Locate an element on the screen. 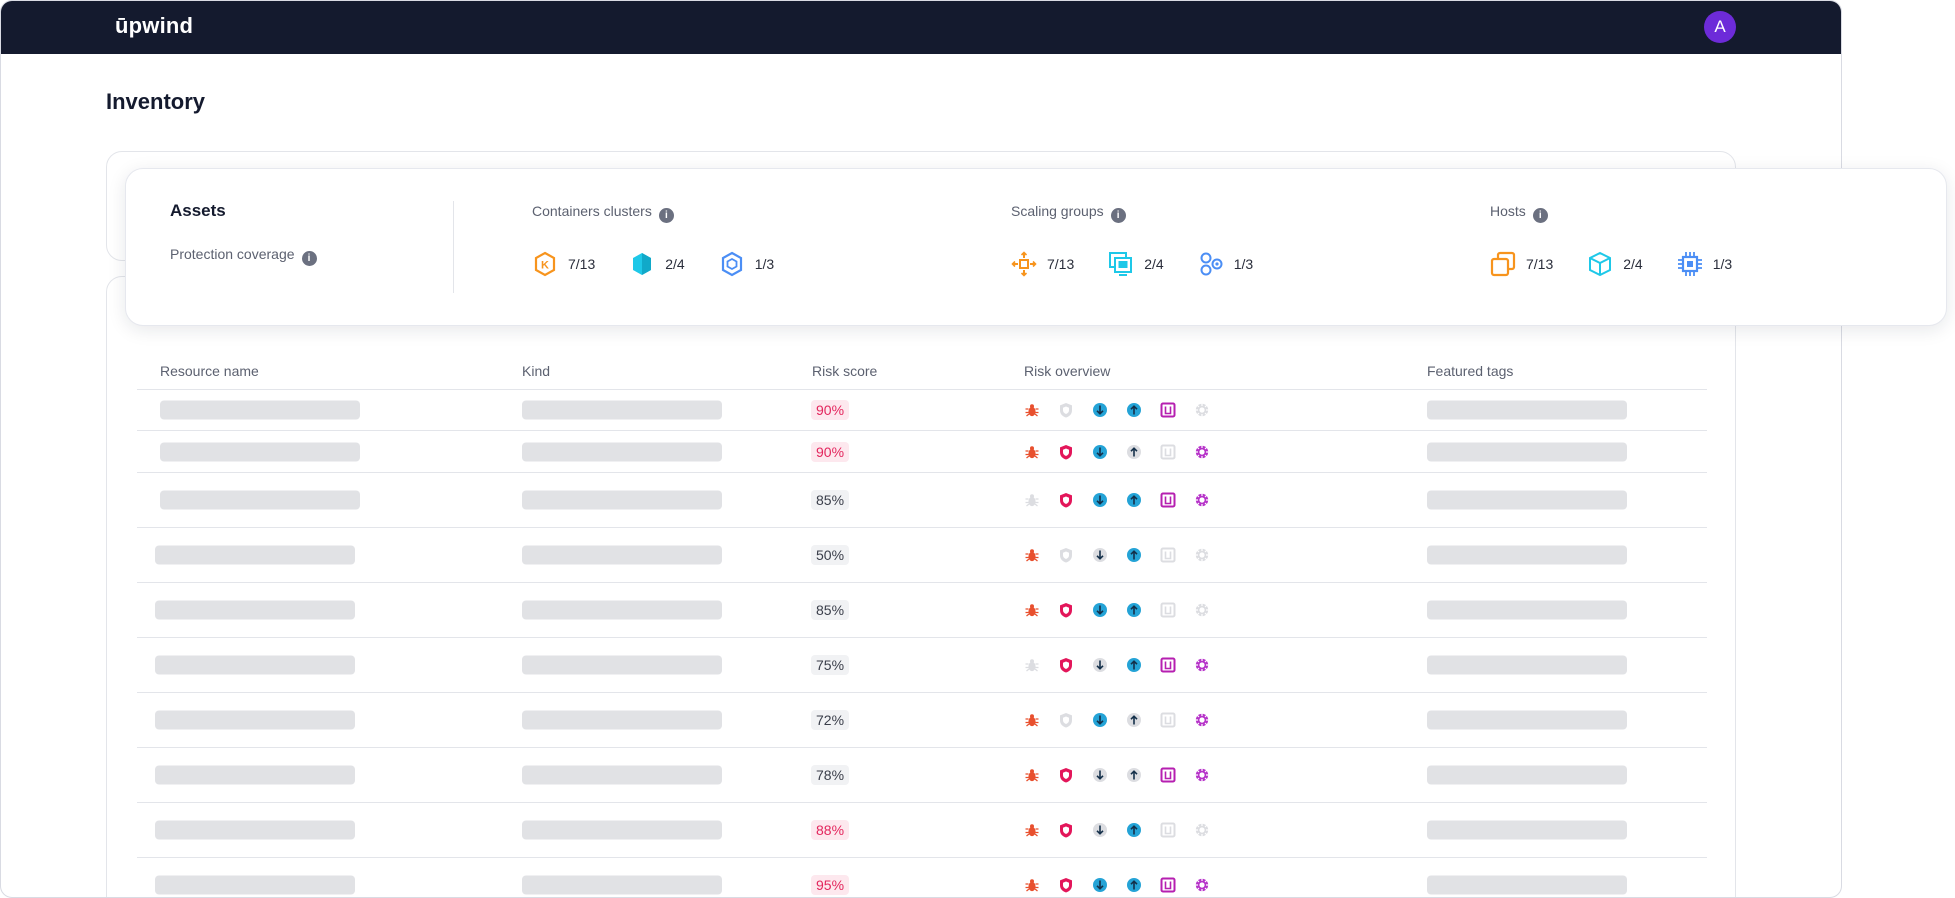 This screenshot has width=1955, height=898. page-title: Inventory is located at coordinates (156, 101).